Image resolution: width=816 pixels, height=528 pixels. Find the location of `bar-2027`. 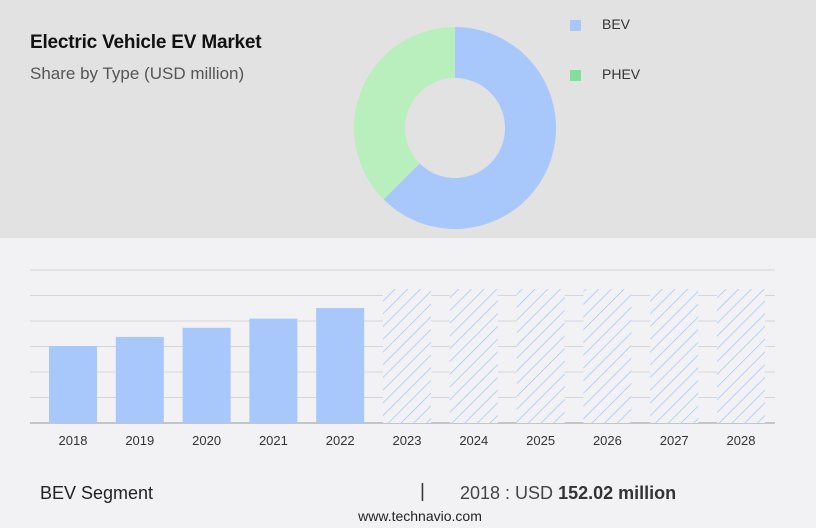

bar-2027 is located at coordinates (674, 356).